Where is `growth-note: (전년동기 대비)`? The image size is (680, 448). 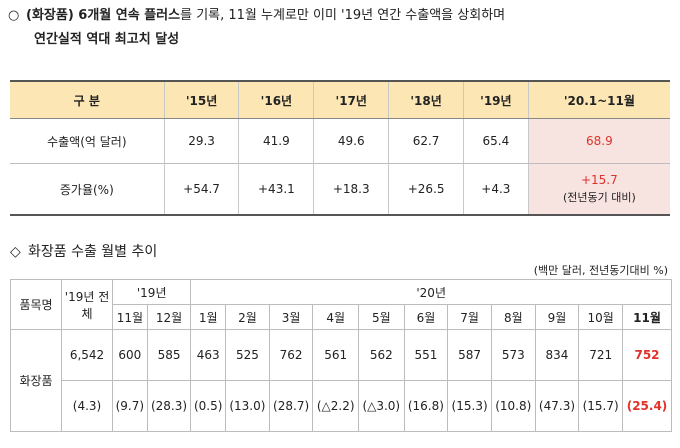
growth-note: (전년동기 대비) is located at coordinates (599, 197).